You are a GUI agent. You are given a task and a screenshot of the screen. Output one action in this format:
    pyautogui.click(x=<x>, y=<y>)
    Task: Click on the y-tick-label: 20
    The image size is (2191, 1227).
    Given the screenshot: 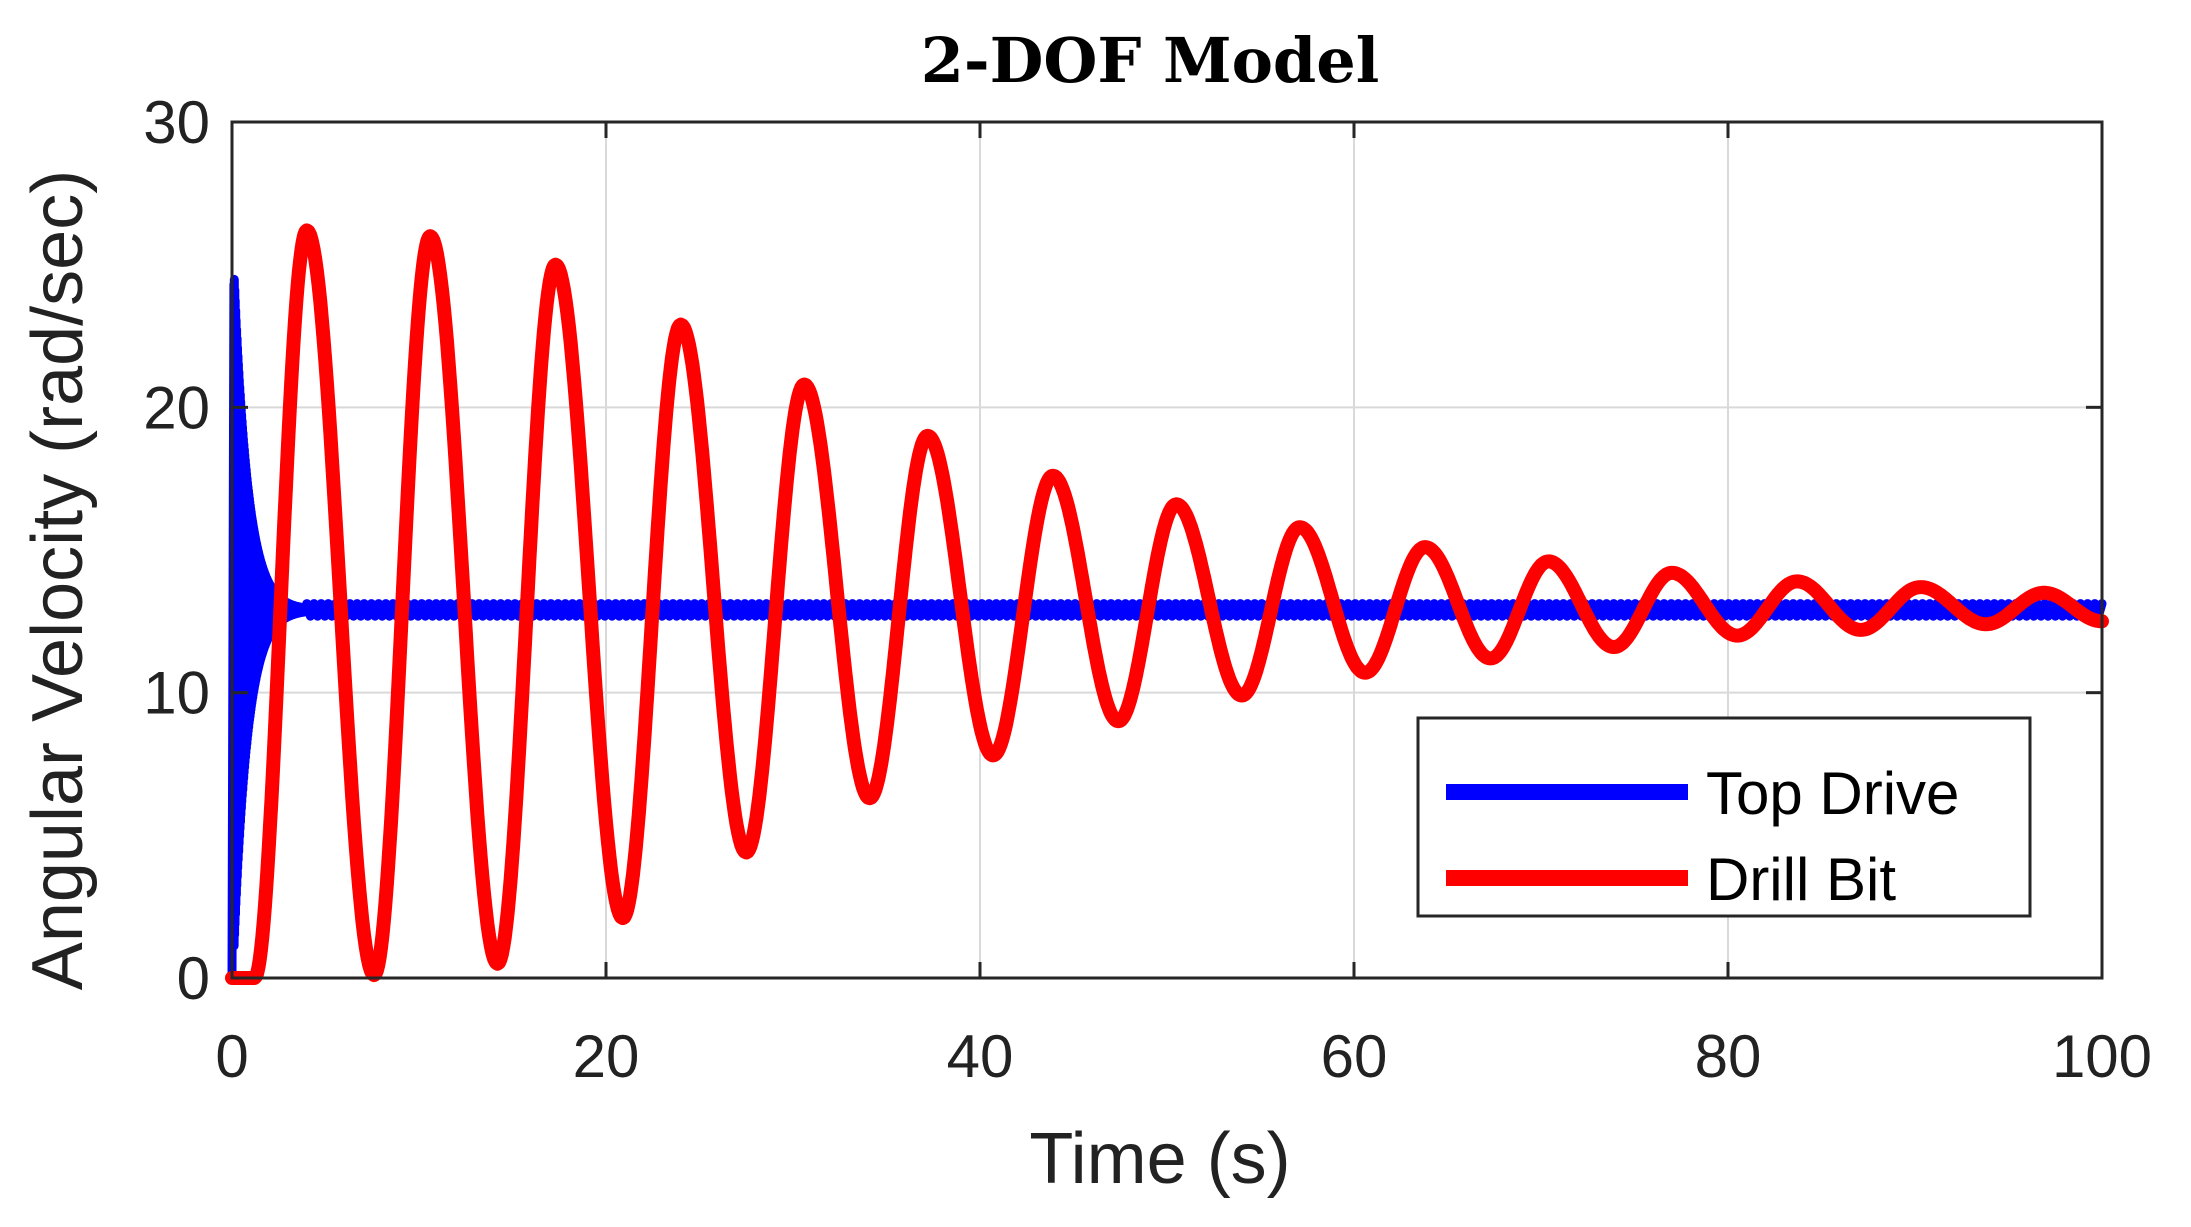 What is the action you would take?
    pyautogui.click(x=176, y=407)
    